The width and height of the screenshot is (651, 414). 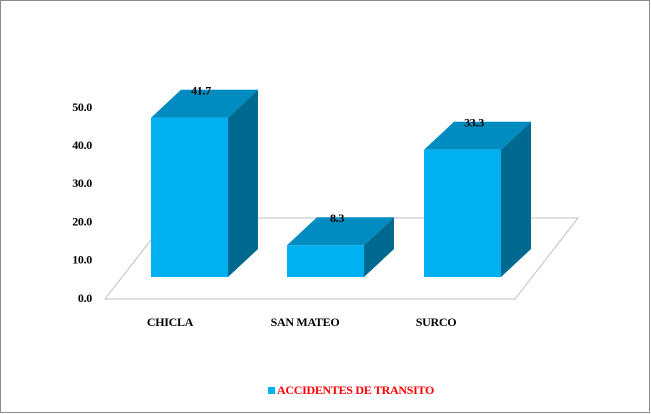 I want to click on legend-swatch, so click(x=271, y=390).